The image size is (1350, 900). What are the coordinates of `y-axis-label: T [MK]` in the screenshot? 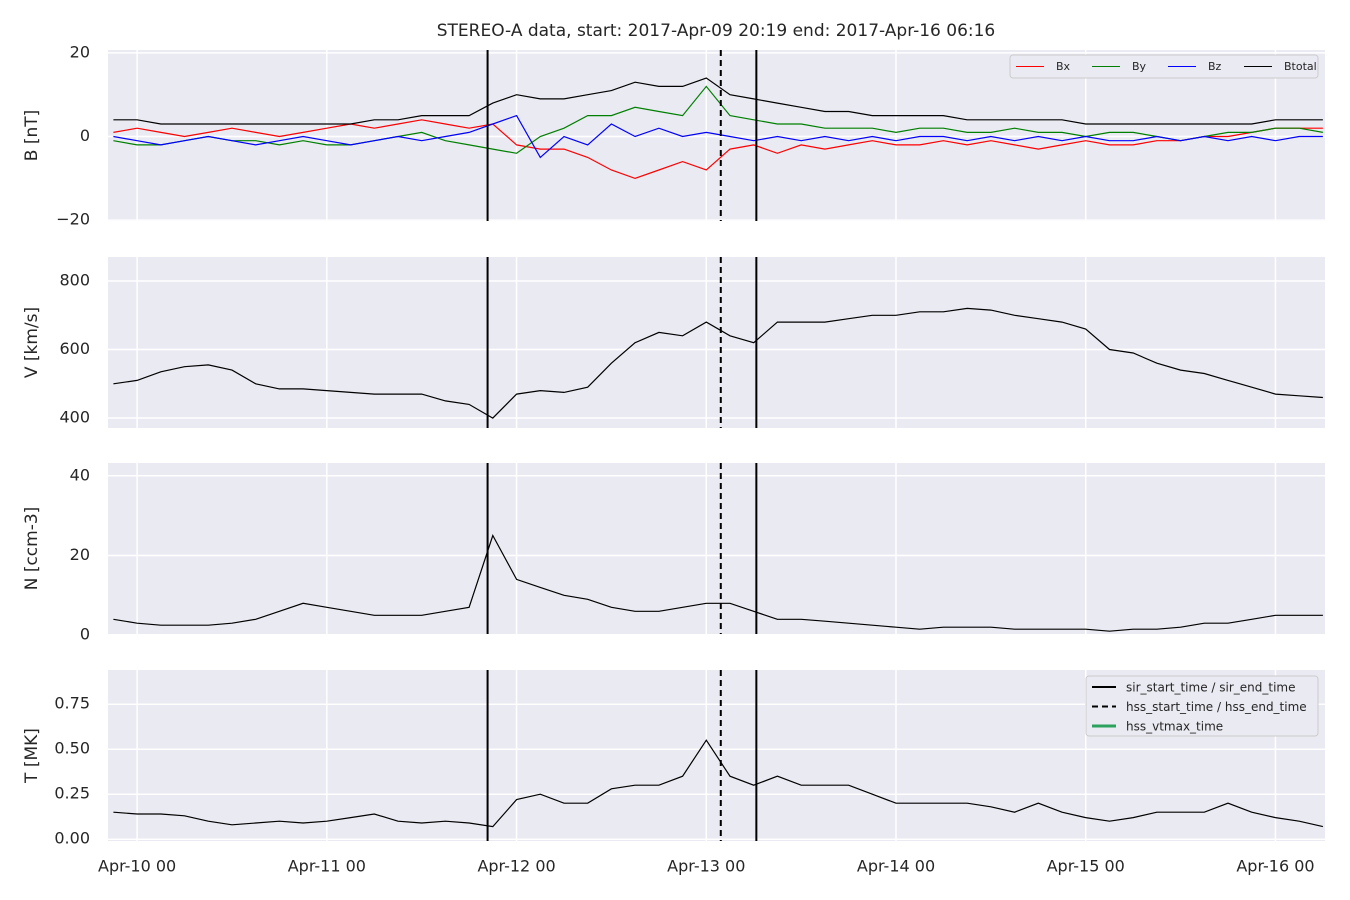 It's located at (32, 756).